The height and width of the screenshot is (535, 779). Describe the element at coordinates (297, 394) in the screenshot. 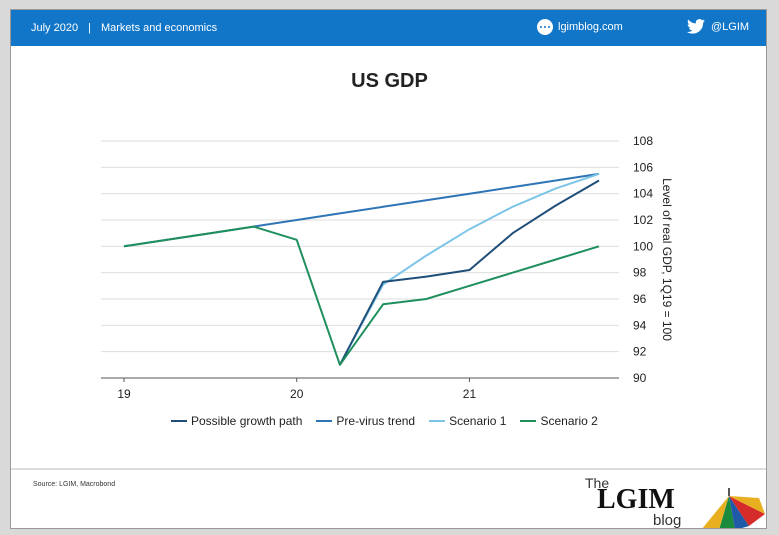

I see `x-tick-label: 20` at that location.